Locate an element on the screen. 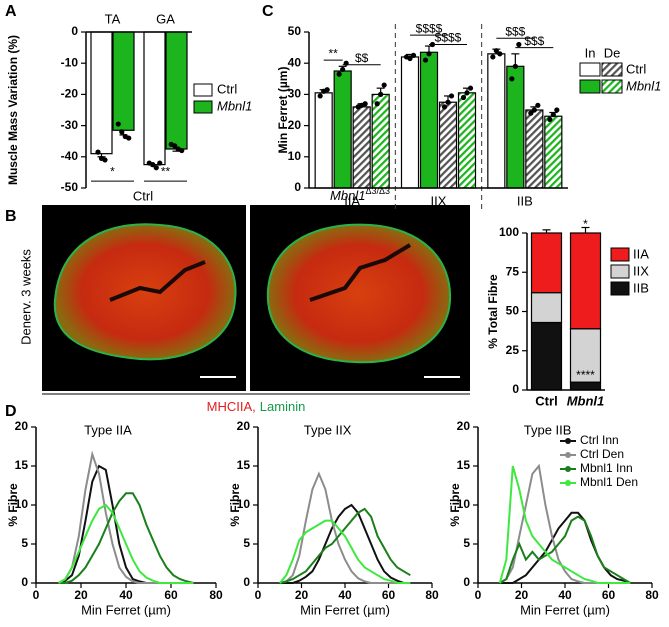 This screenshot has height=627, width=669. y-tick-label: 75 is located at coordinates (513, 271).